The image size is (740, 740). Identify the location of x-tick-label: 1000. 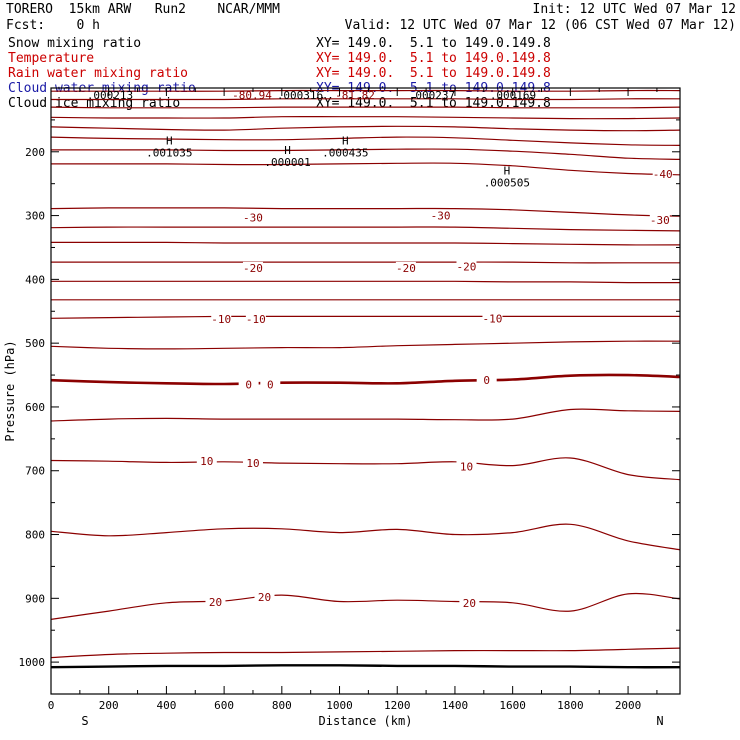
(339, 705).